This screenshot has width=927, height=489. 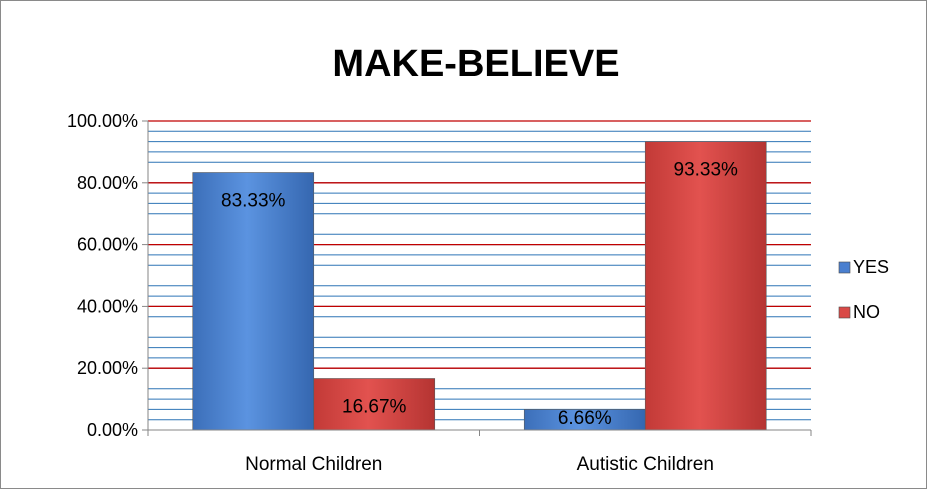 I want to click on data-label: 16.67%, so click(x=374, y=406).